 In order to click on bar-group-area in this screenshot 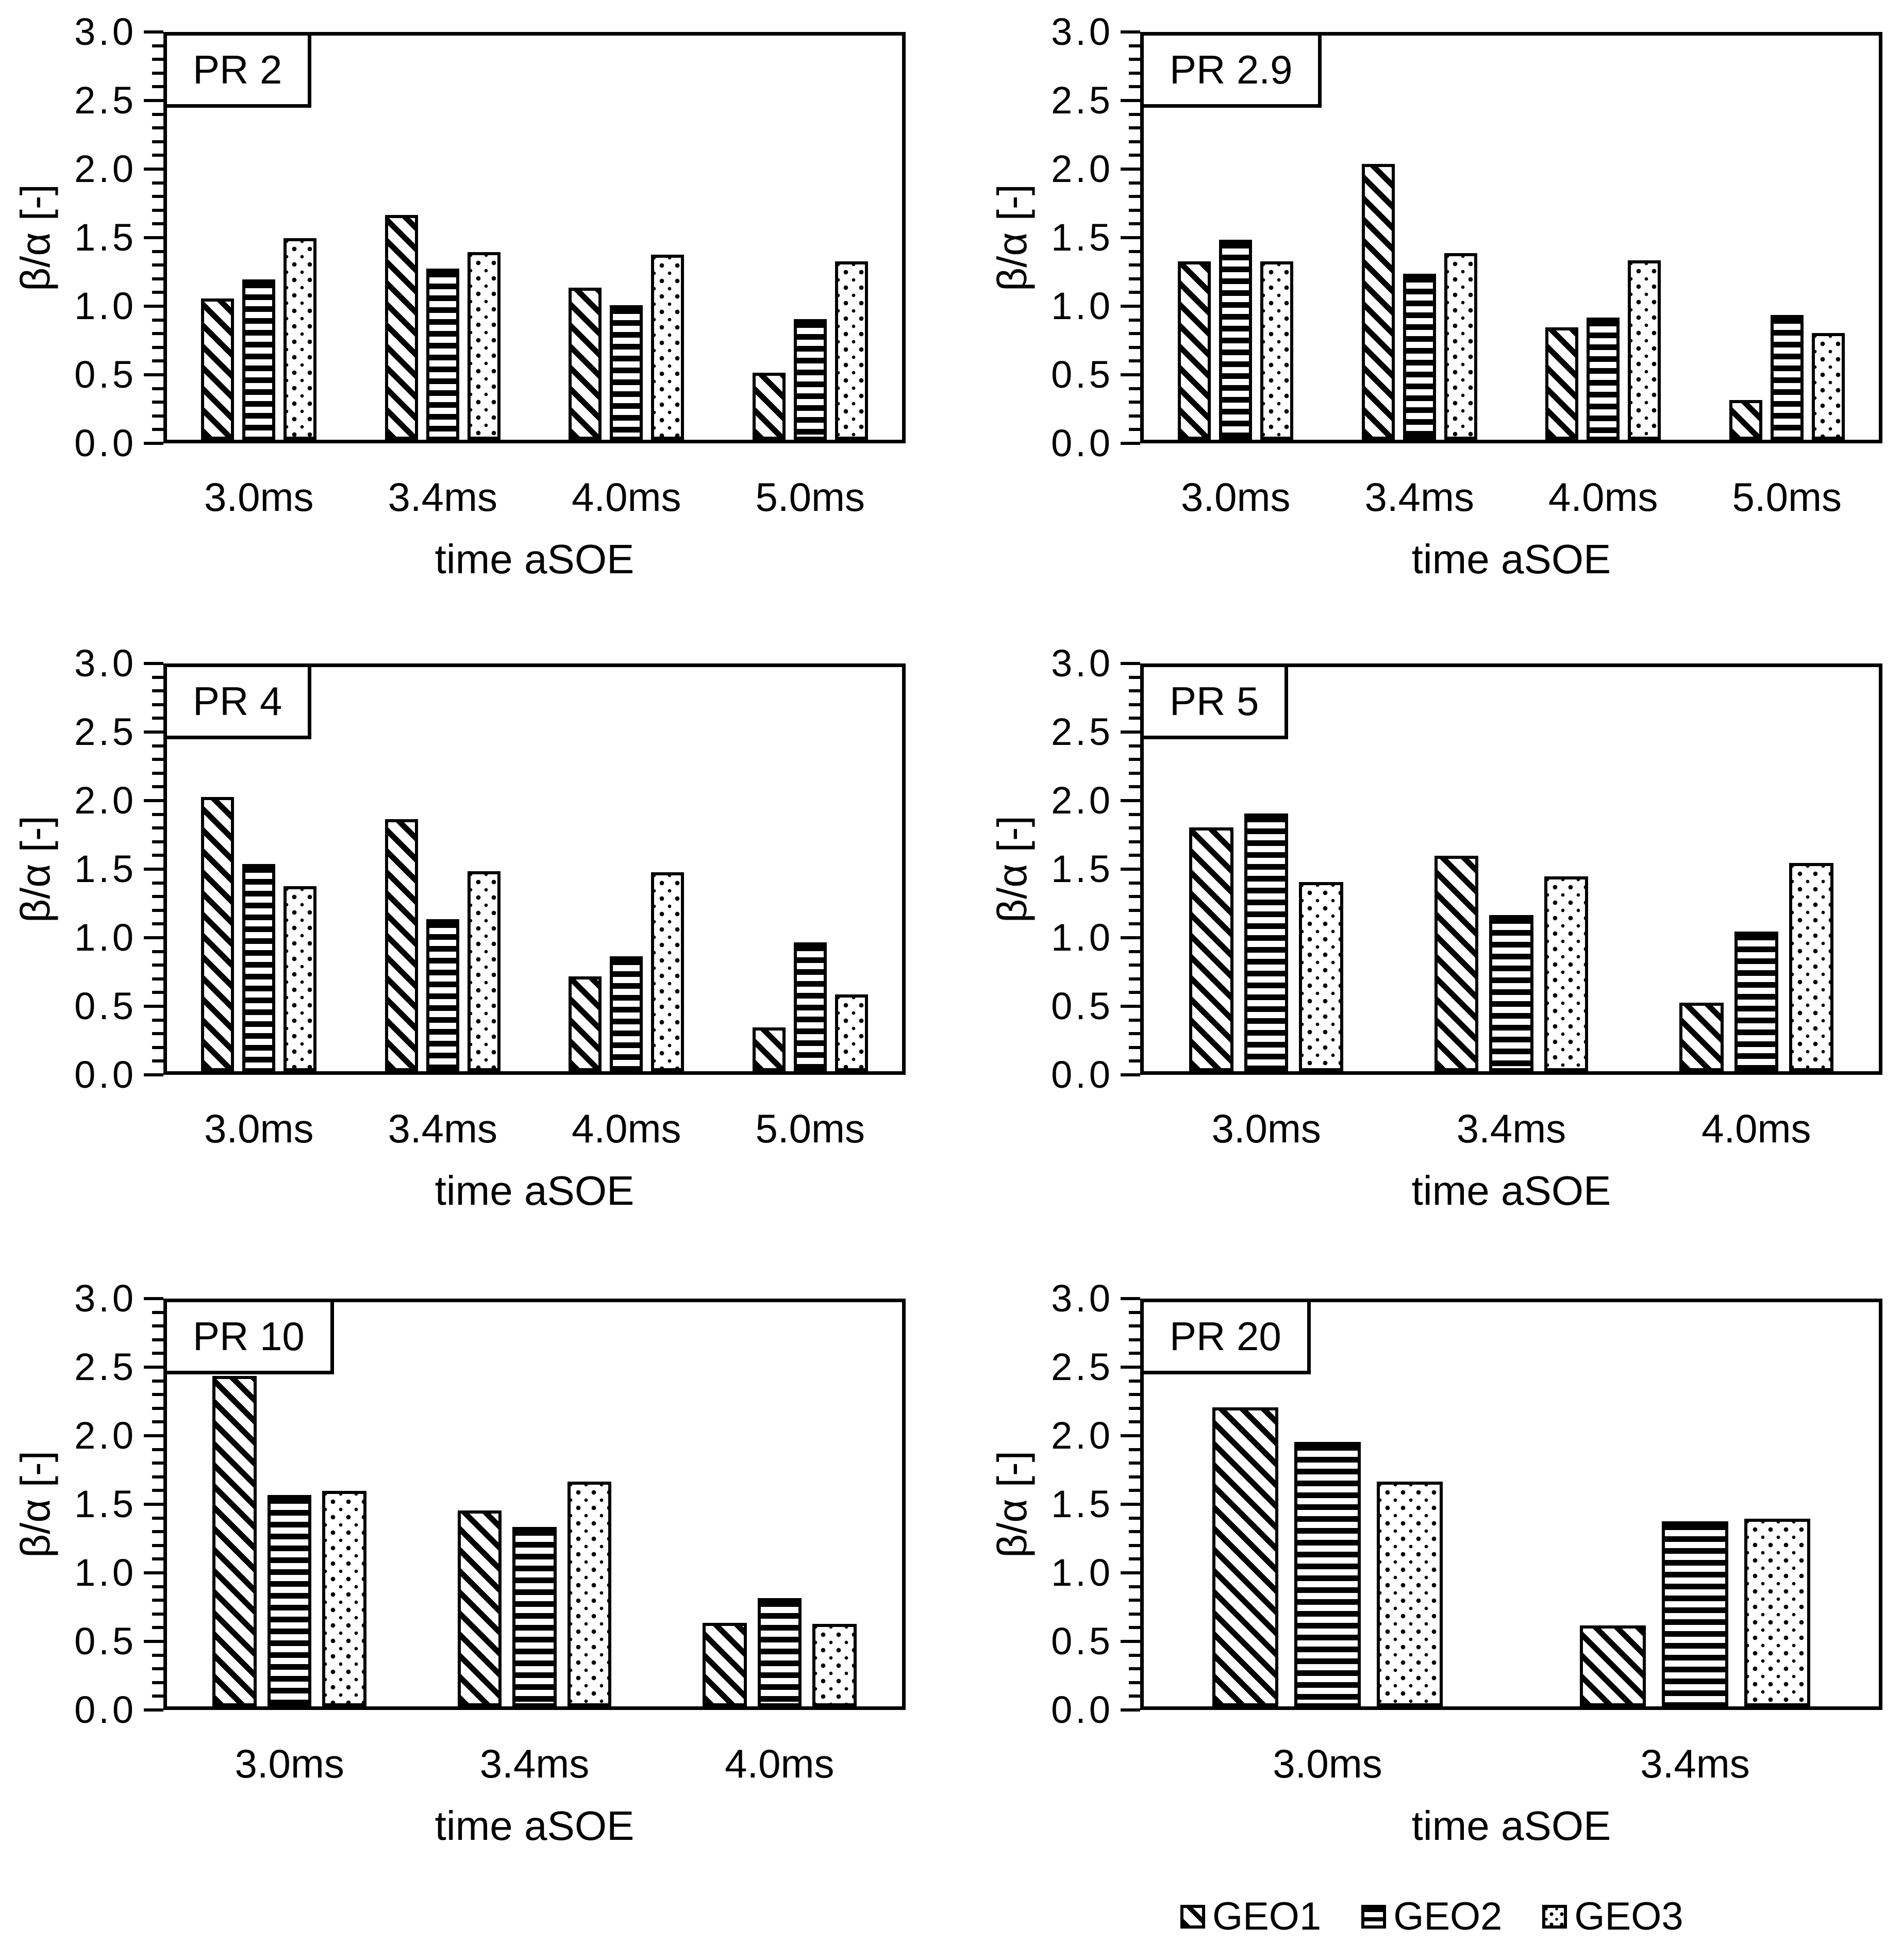, I will do `click(534, 238)`.